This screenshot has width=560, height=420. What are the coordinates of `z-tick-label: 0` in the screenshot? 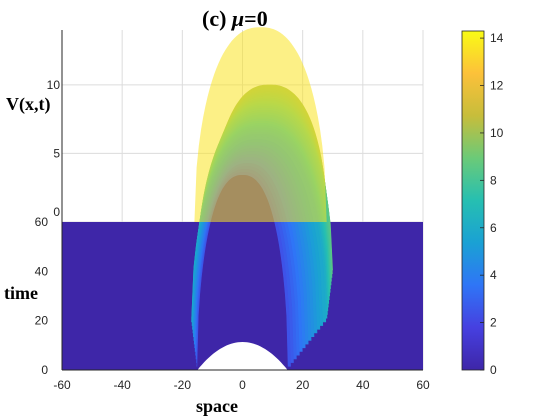 It's located at (56, 212).